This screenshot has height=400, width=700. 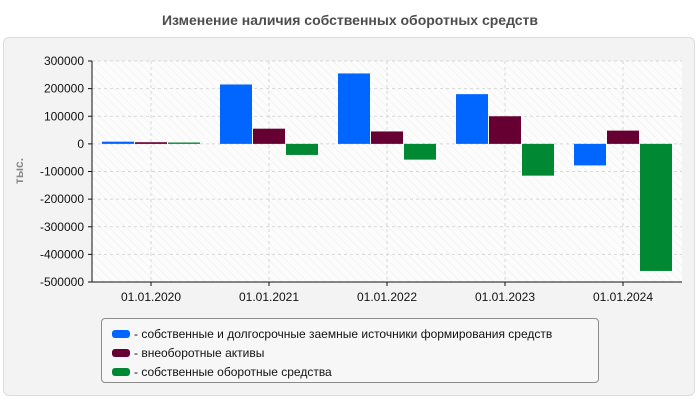 What do you see at coordinates (64, 116) in the screenshot?
I see `y-tick-label: 100000` at bounding box center [64, 116].